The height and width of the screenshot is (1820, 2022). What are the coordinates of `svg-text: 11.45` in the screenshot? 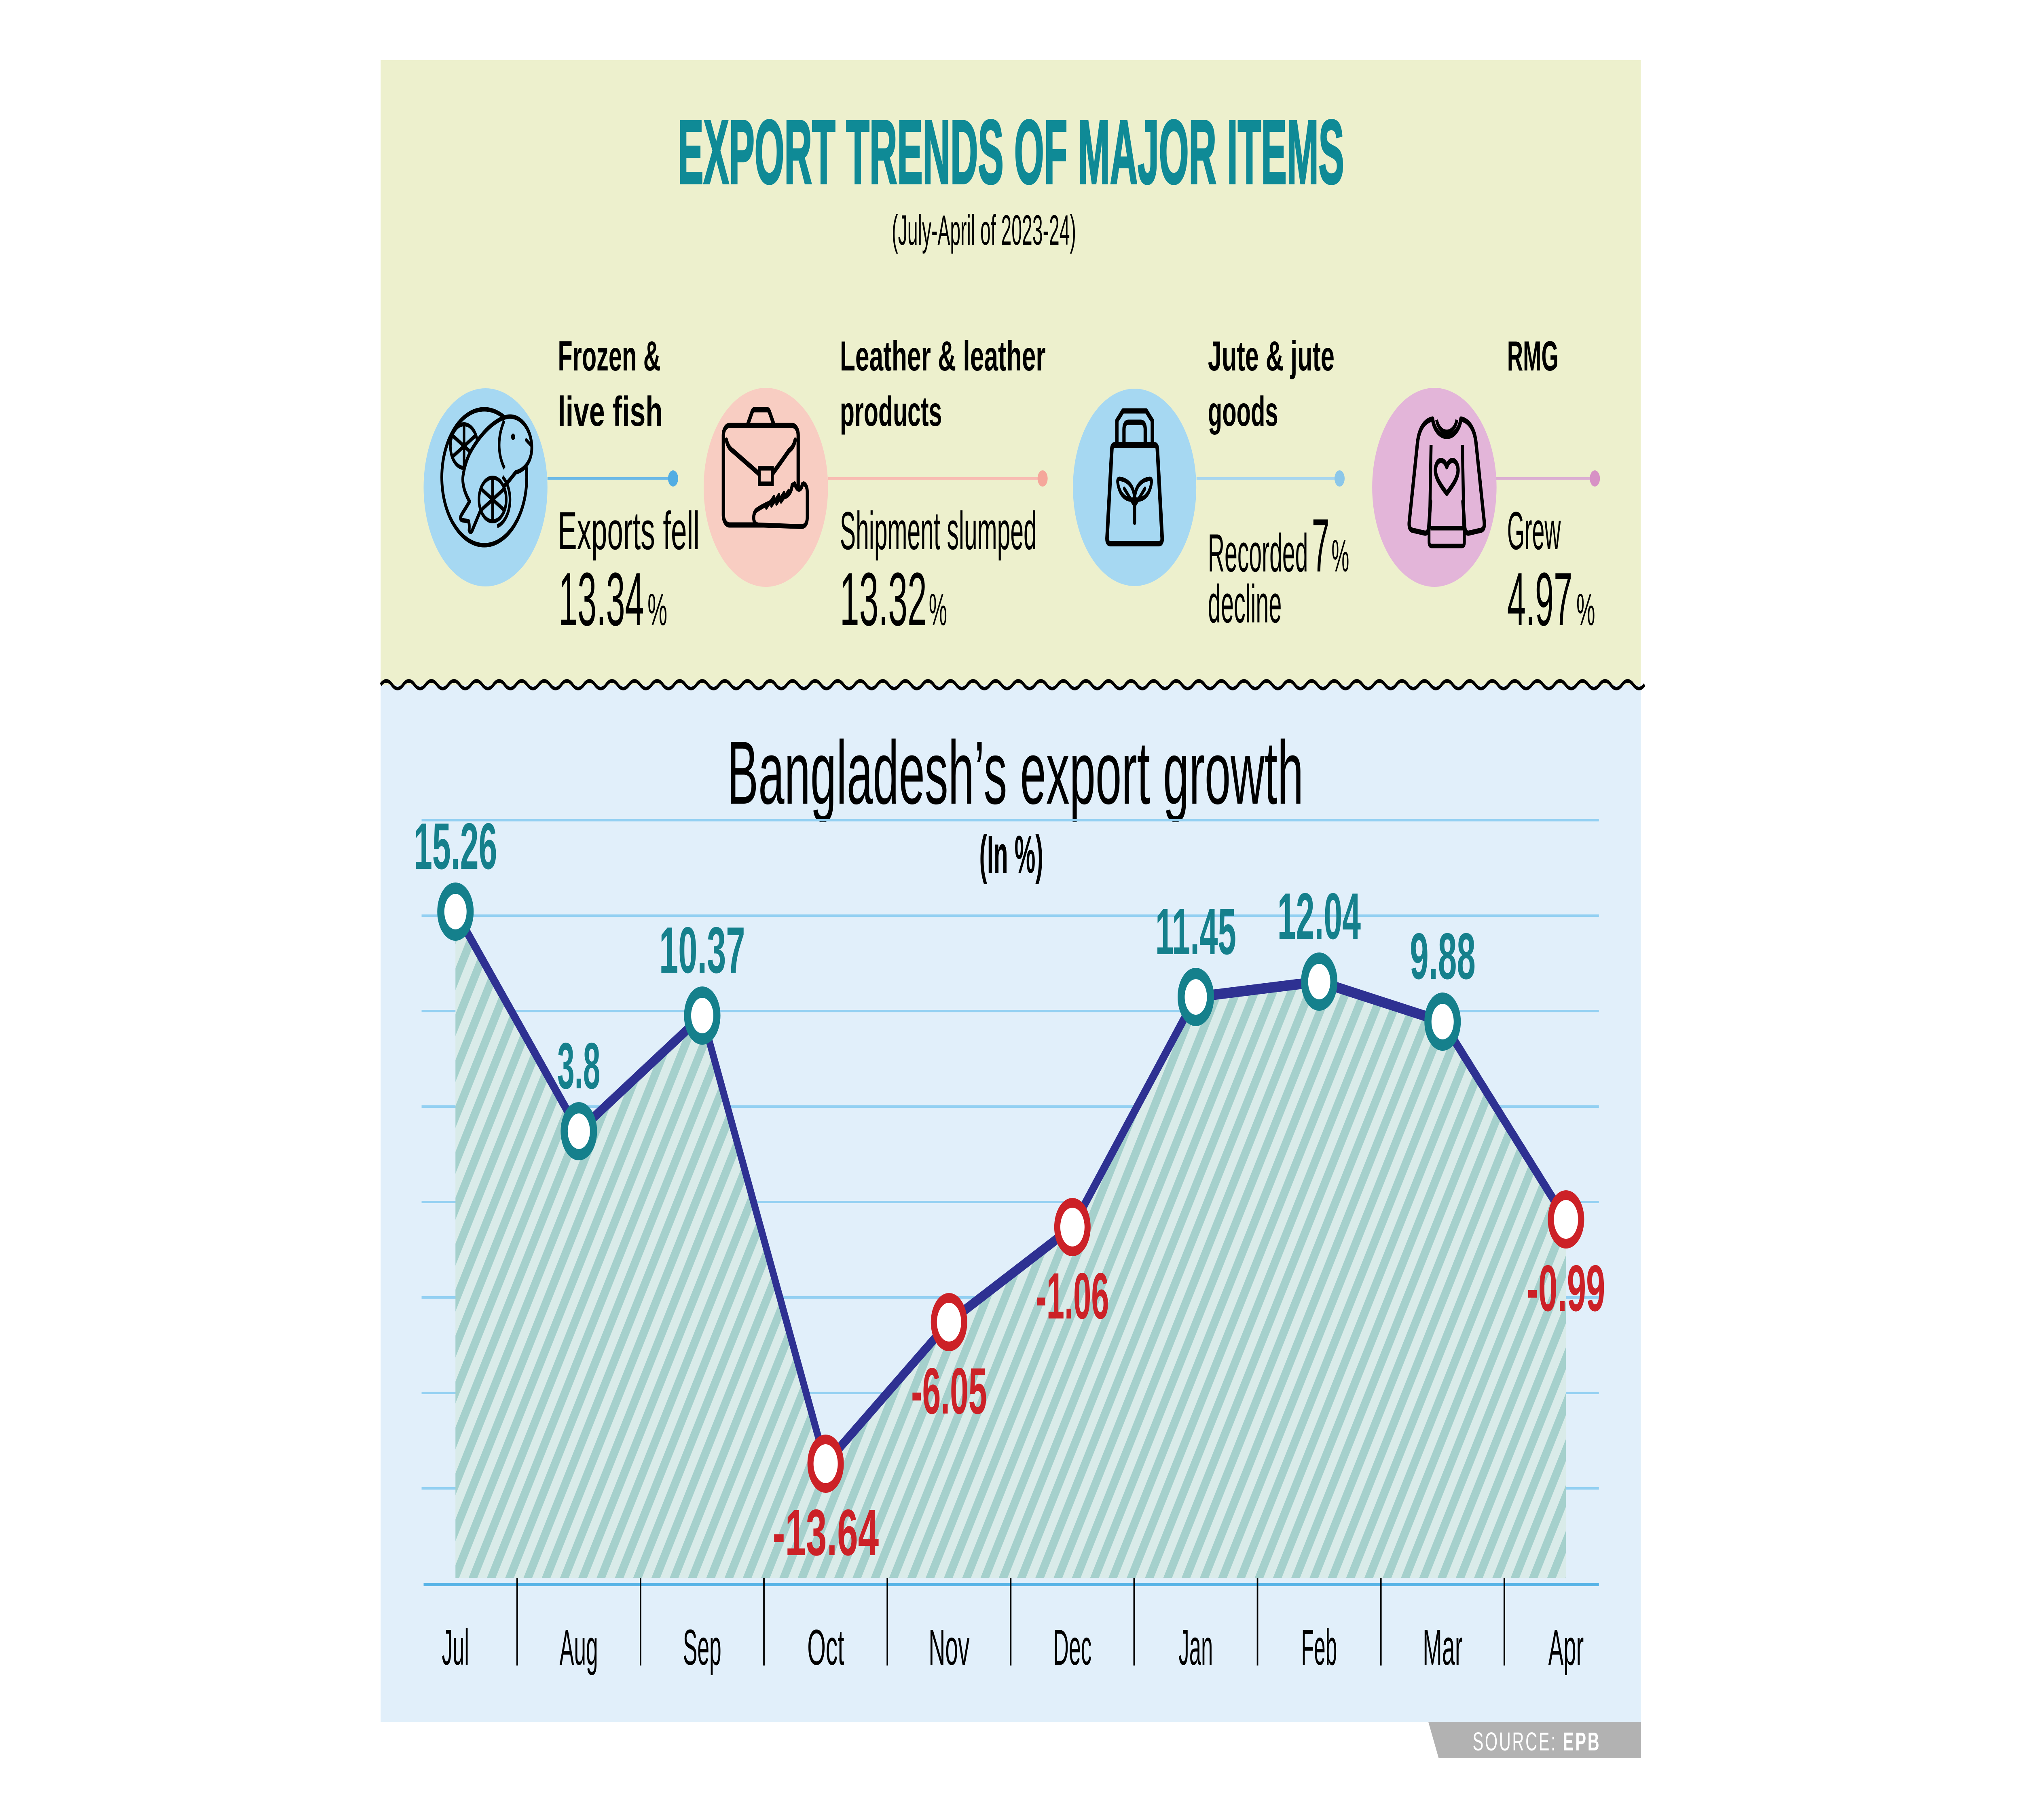 It's located at (1195, 931).